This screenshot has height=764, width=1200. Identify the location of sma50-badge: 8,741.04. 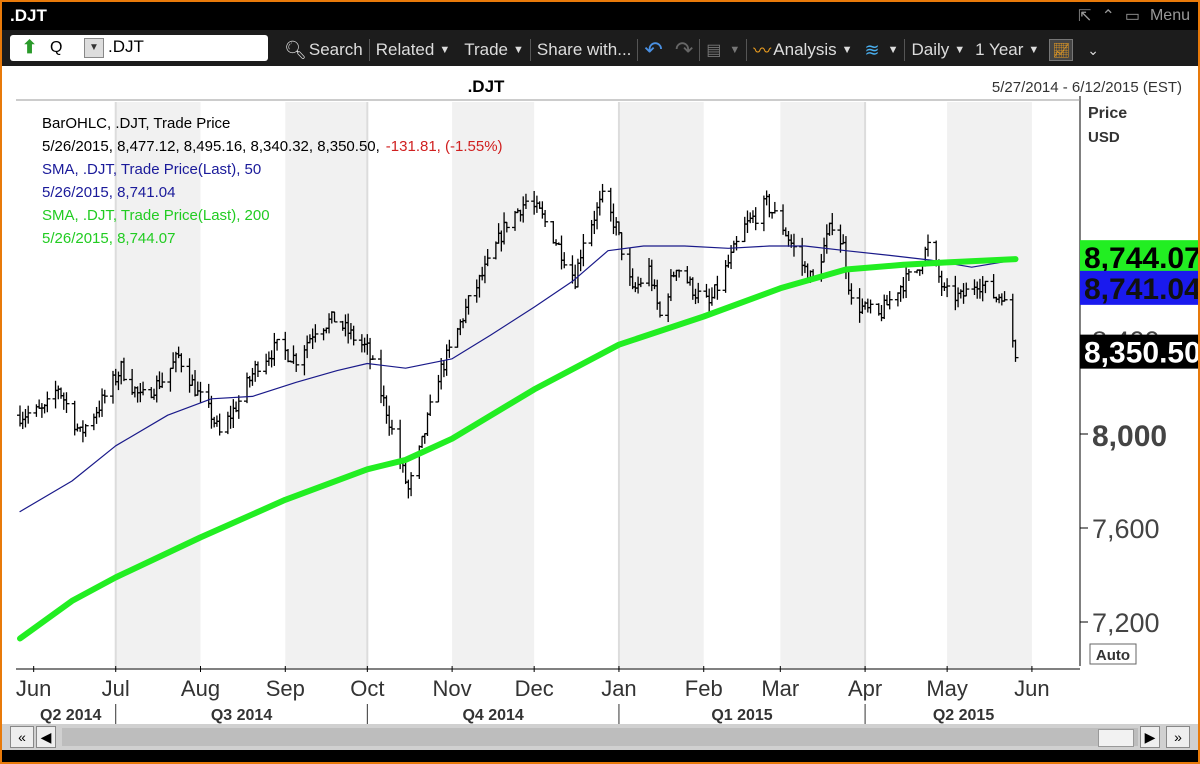
(1140, 288).